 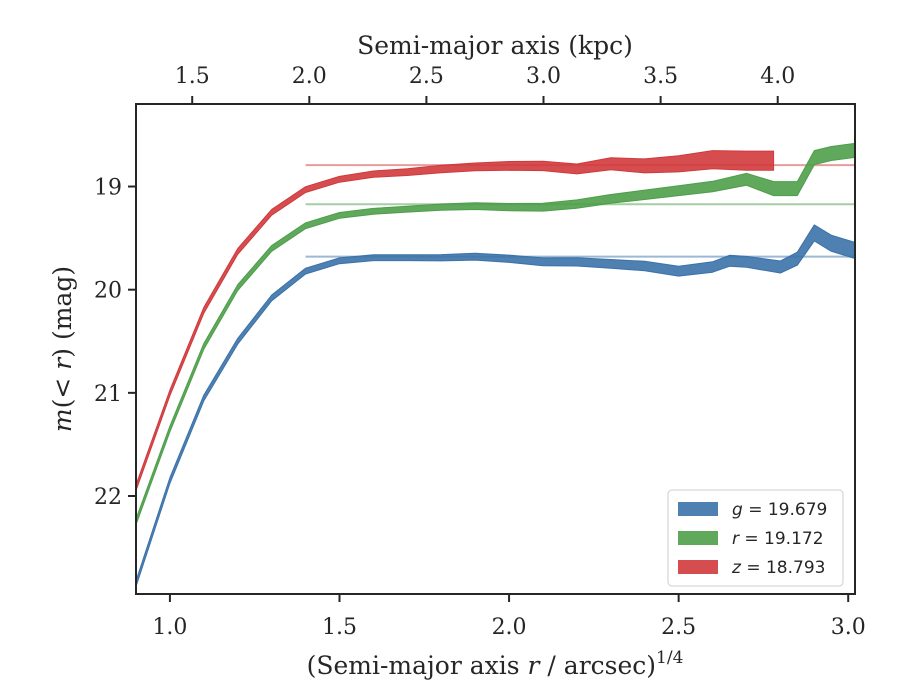 I want to click on legend-label-r: r = 19.172, so click(x=778, y=539).